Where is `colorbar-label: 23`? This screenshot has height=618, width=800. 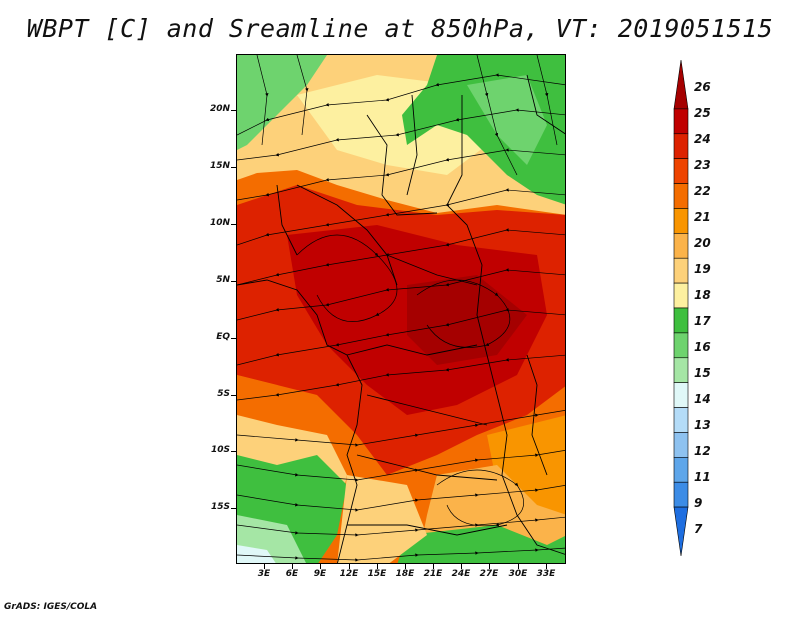 colorbar-label: 23 is located at coordinates (702, 165).